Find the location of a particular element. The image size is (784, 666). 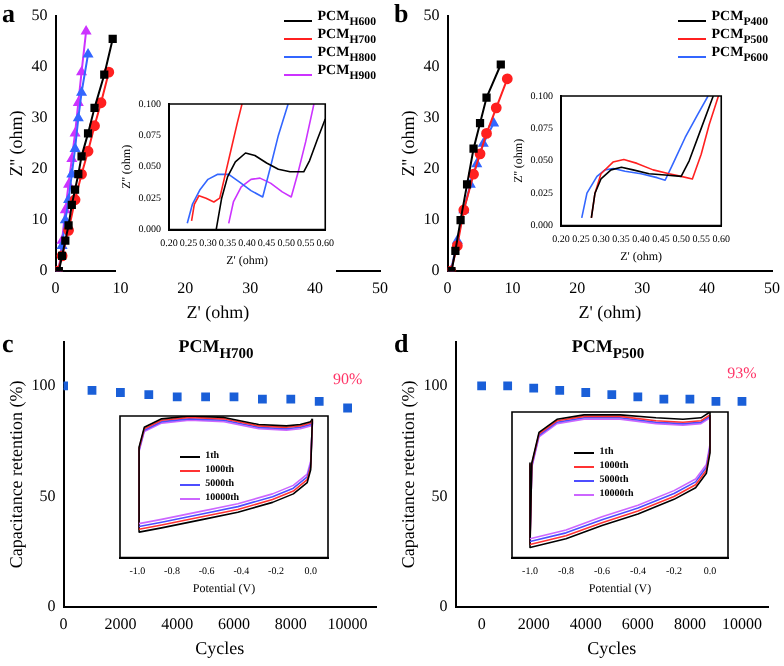

chart-title: PCM$_{P500}$ is located at coordinates (608, 349).